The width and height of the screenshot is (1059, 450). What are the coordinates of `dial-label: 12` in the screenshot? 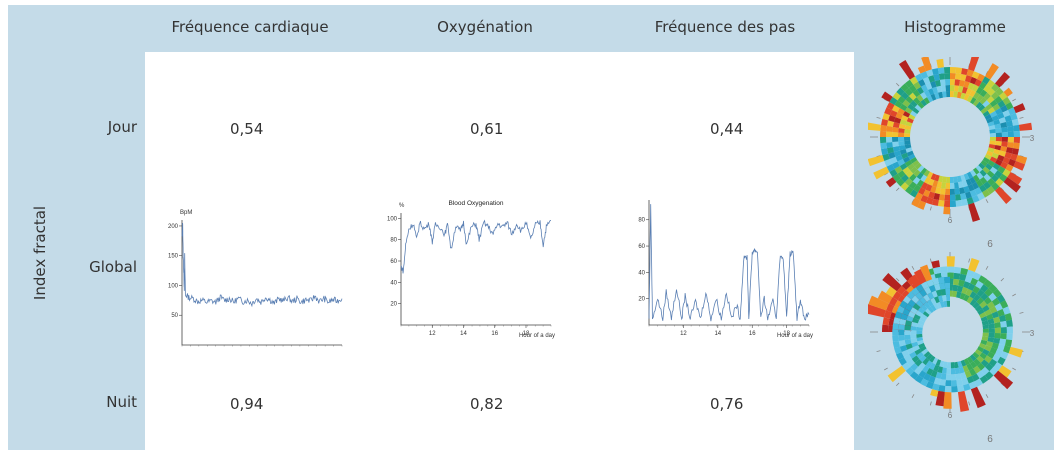 It's located at (950, 251).